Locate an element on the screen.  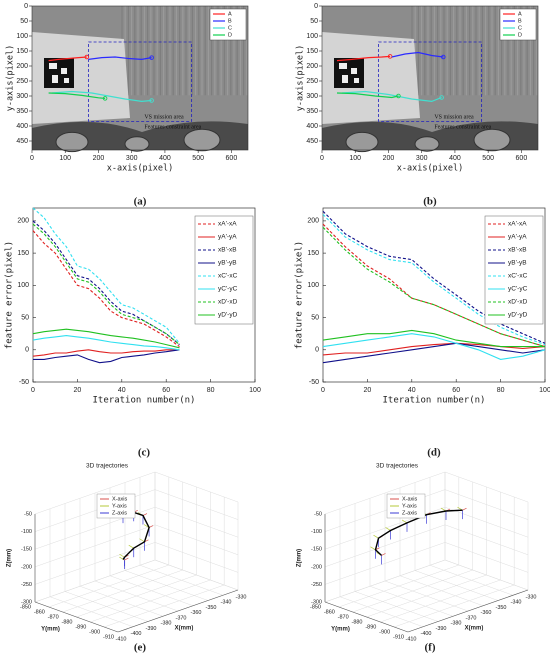
legend-label: C is located at coordinates (520, 28).